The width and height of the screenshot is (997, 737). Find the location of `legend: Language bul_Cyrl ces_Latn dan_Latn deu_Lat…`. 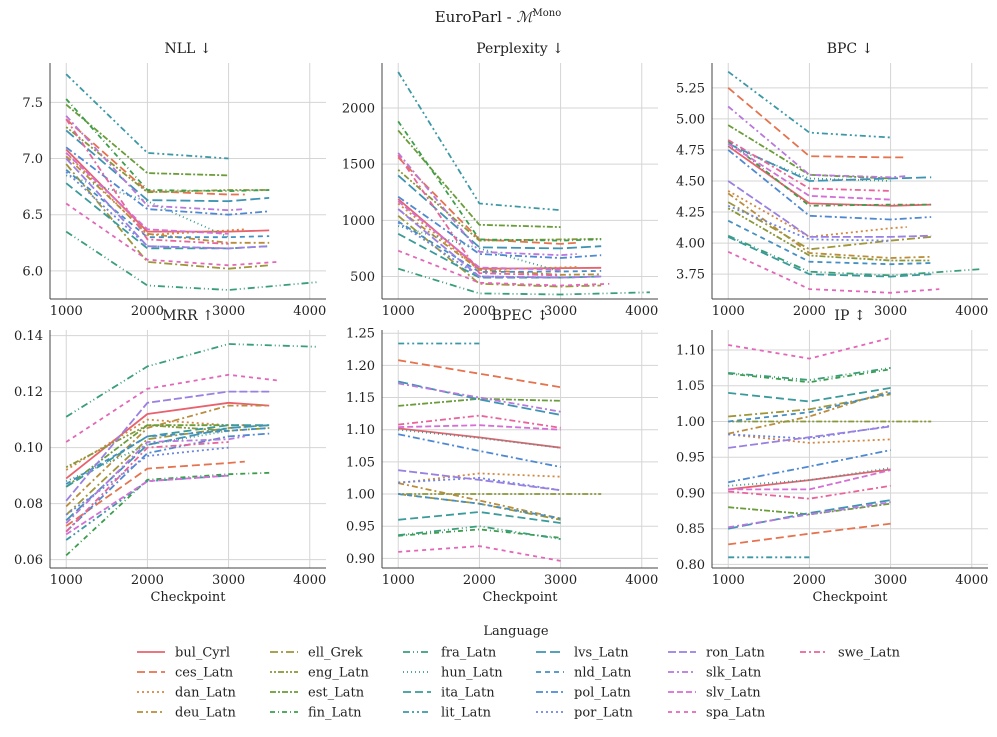

legend: Language bul_Cyrl ces_Latn dan_Latn deu_Lat… is located at coordinates (519, 672).